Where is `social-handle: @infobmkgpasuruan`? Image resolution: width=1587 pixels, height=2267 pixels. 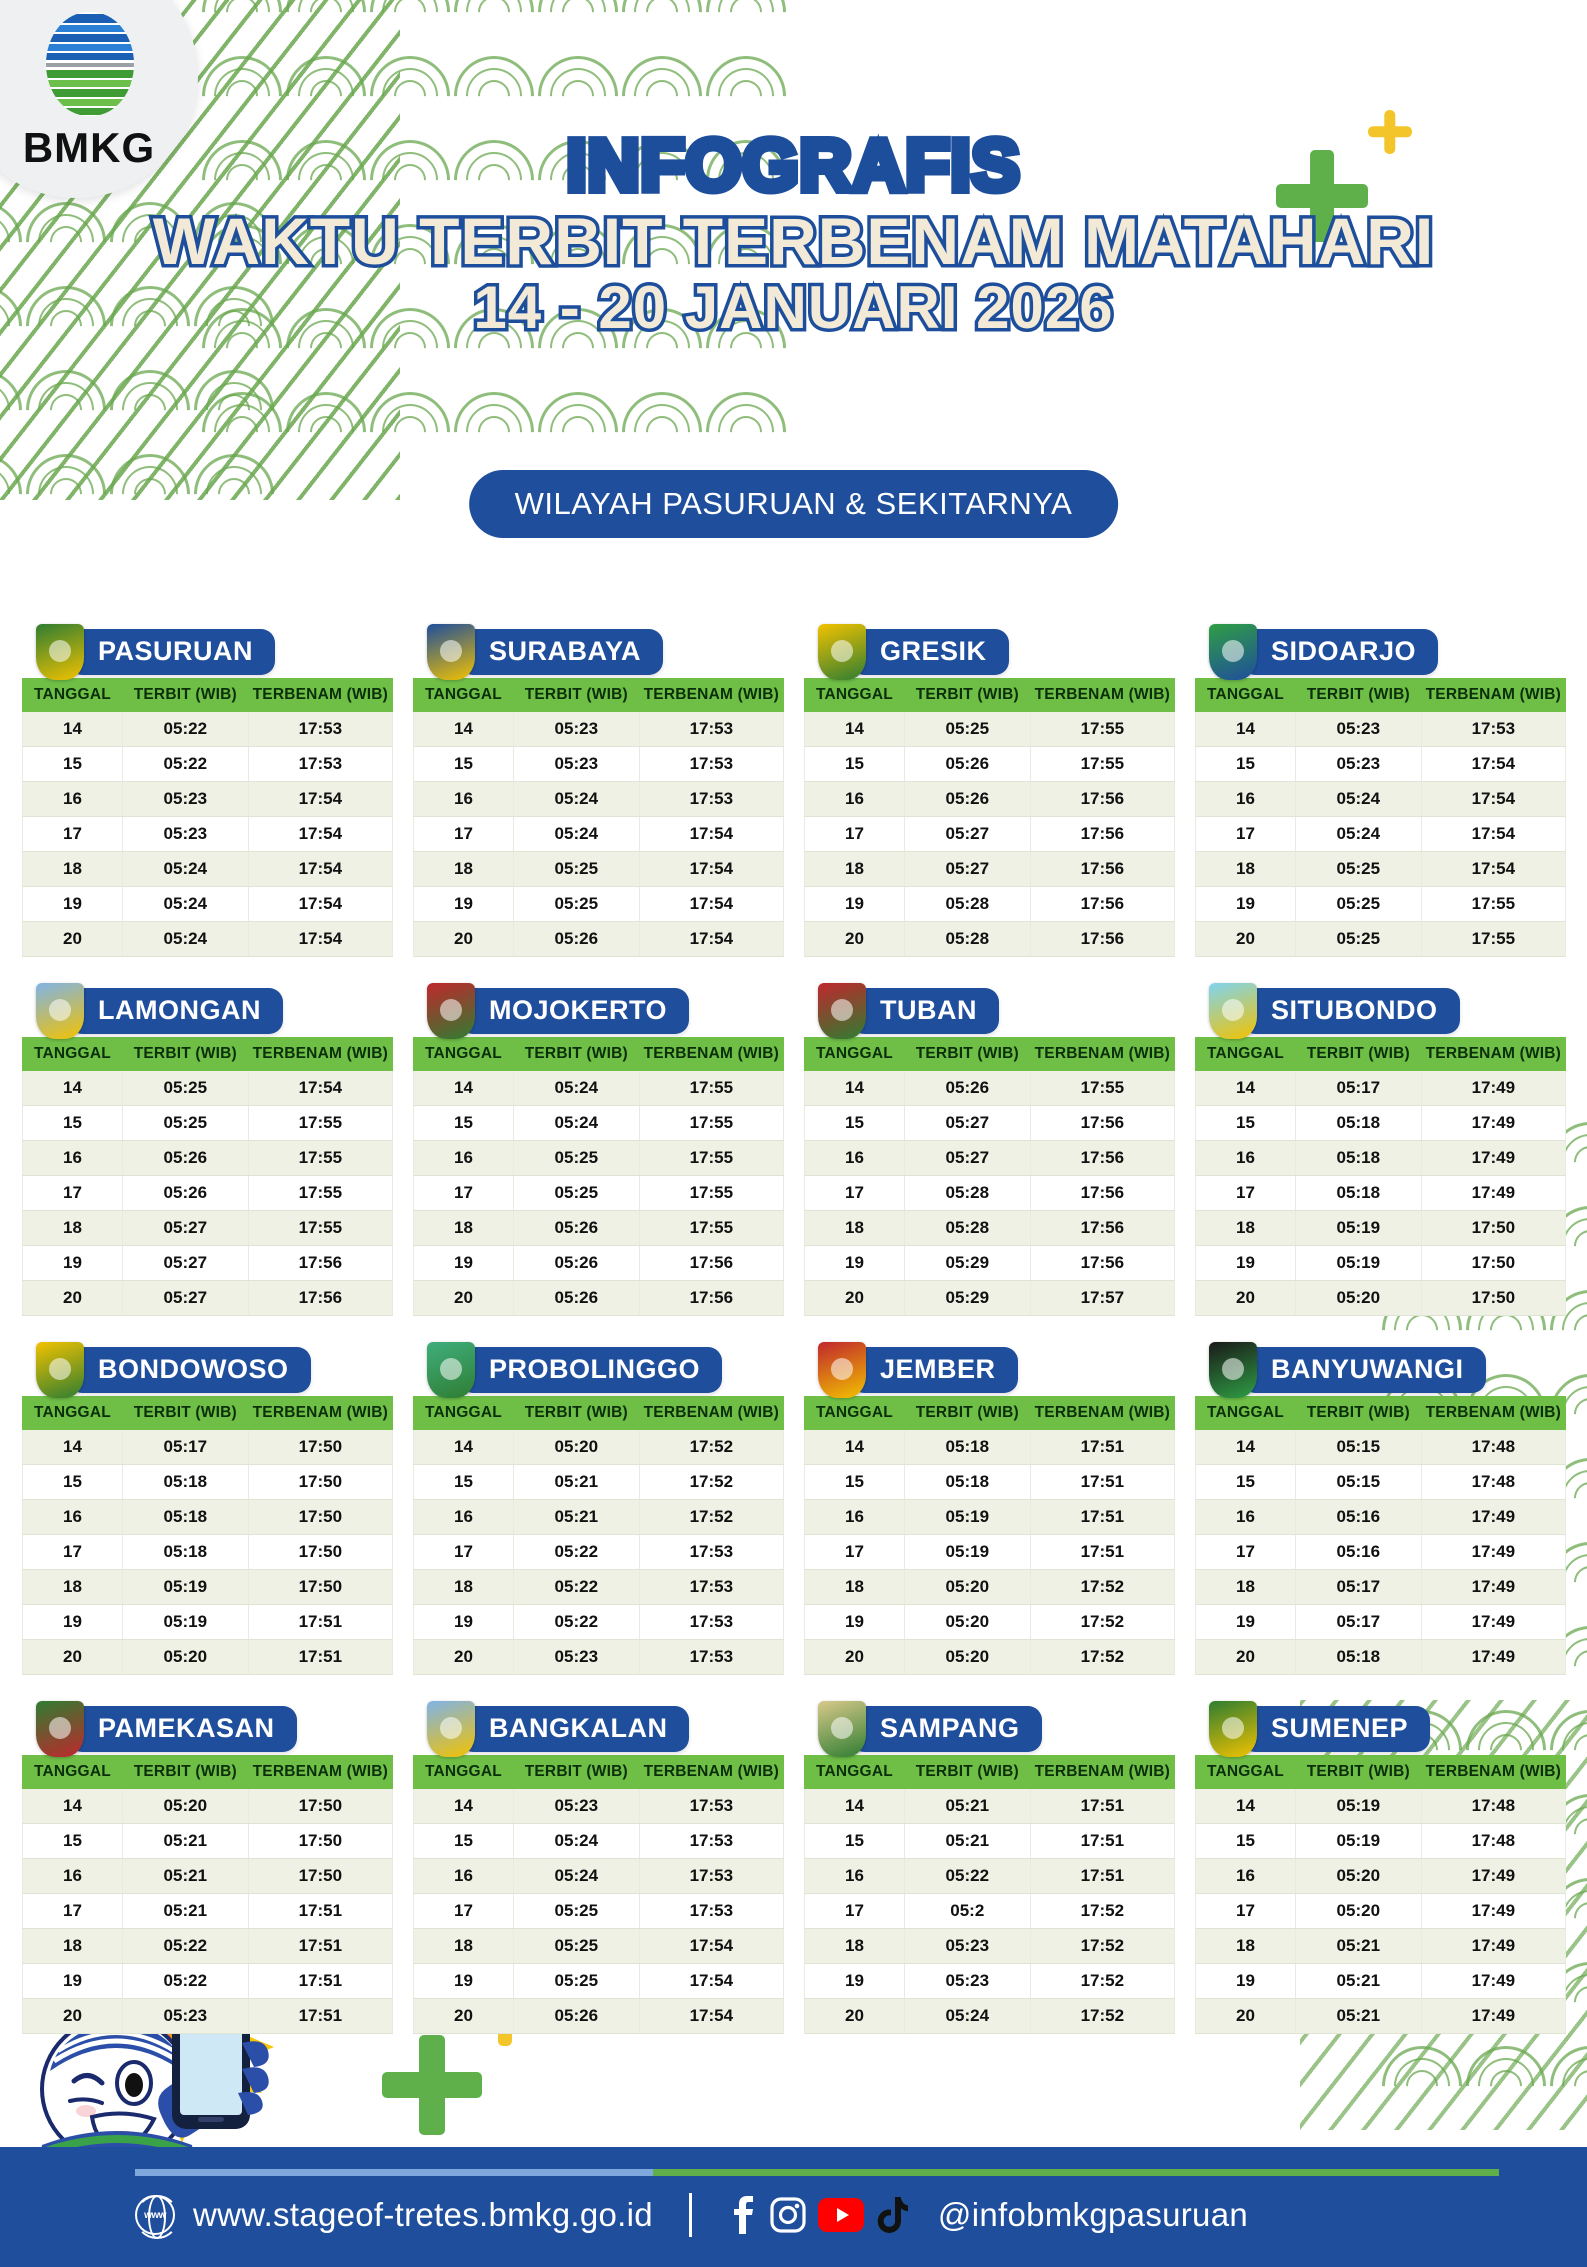 social-handle: @infobmkgpasuruan is located at coordinates (1093, 2214).